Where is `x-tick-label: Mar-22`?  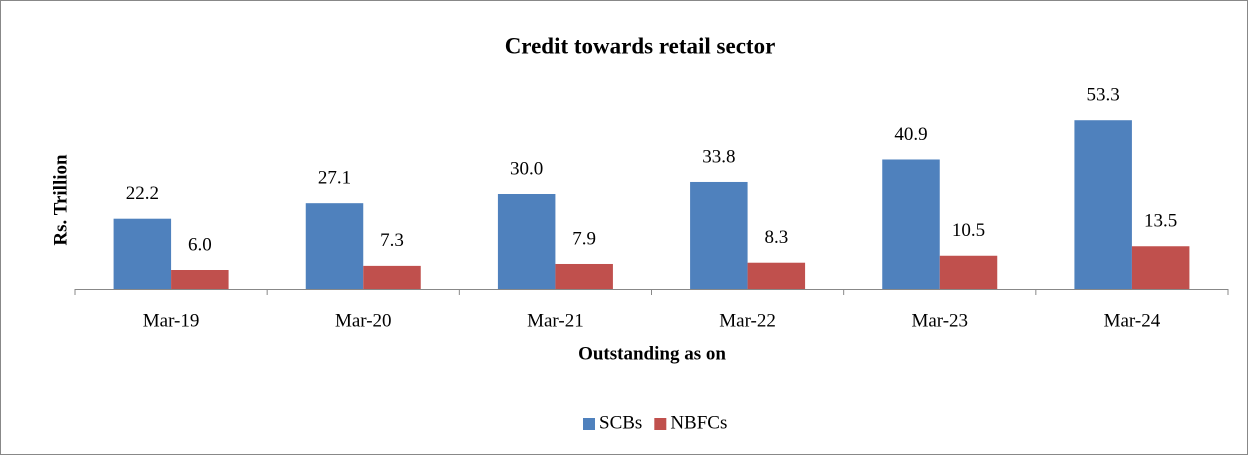 x-tick-label: Mar-22 is located at coordinates (747, 320).